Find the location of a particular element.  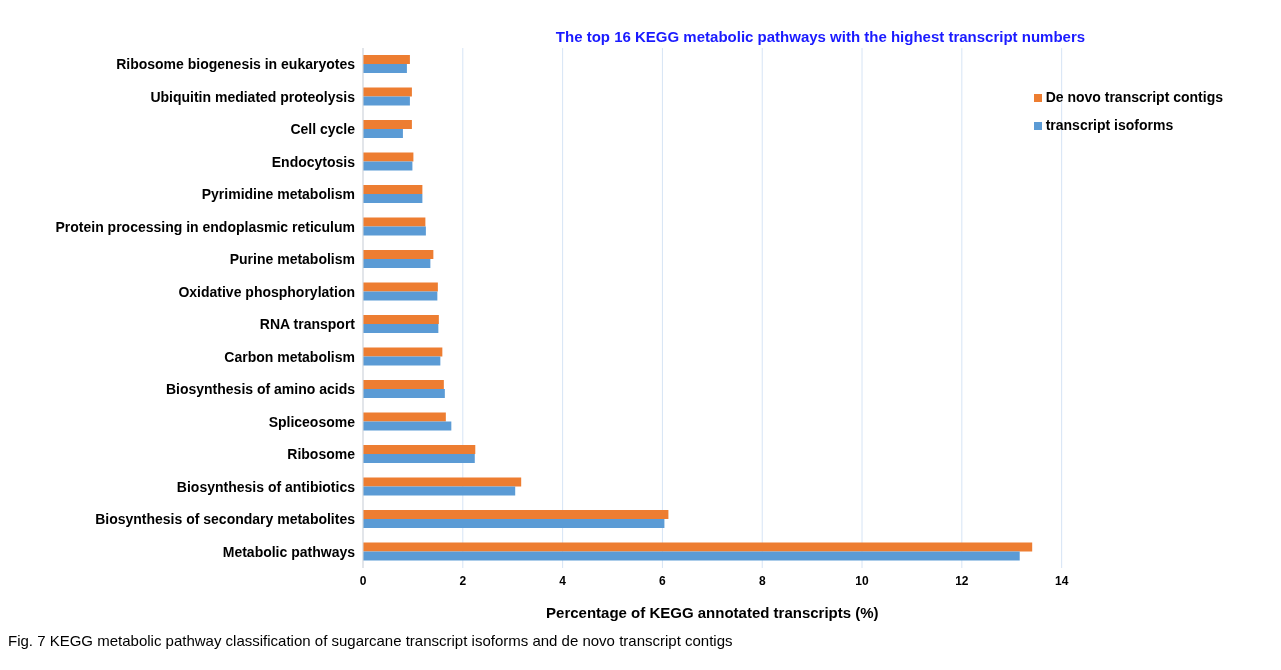

x-axis-title: Percentage of KEGG annotated transcripts (%) is located at coordinates (712, 612).